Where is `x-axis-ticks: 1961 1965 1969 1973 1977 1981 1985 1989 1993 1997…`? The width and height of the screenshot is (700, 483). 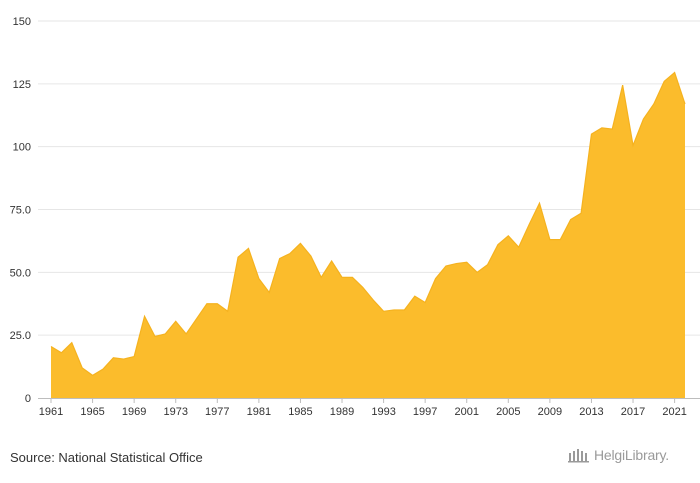 x-axis-ticks: 1961 1965 1969 1973 1977 1981 1985 1989 1993 1997… is located at coordinates (363, 408).